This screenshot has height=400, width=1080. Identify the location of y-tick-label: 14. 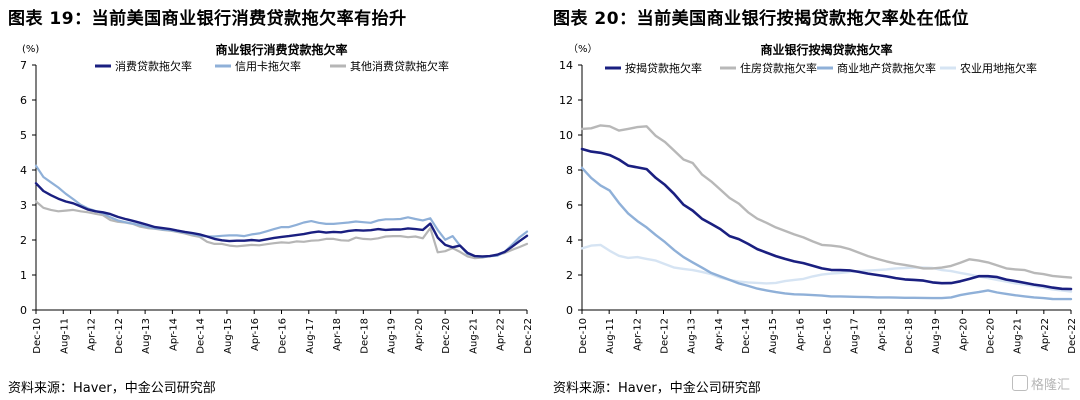
(566, 65).